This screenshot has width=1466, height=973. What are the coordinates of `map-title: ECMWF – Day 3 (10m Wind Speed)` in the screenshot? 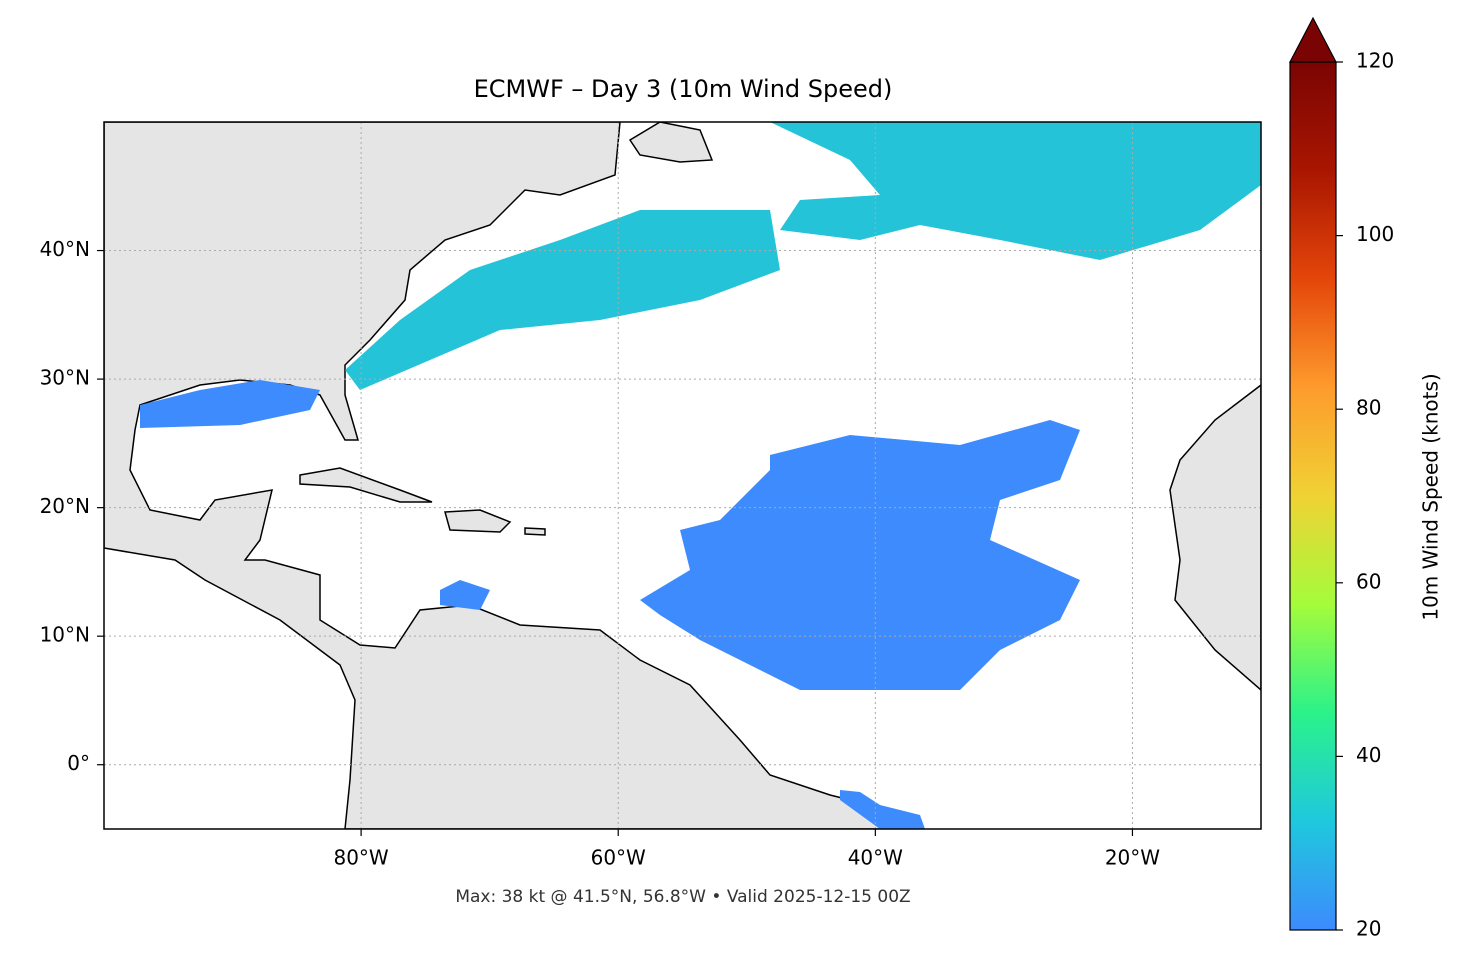 It's located at (683, 89).